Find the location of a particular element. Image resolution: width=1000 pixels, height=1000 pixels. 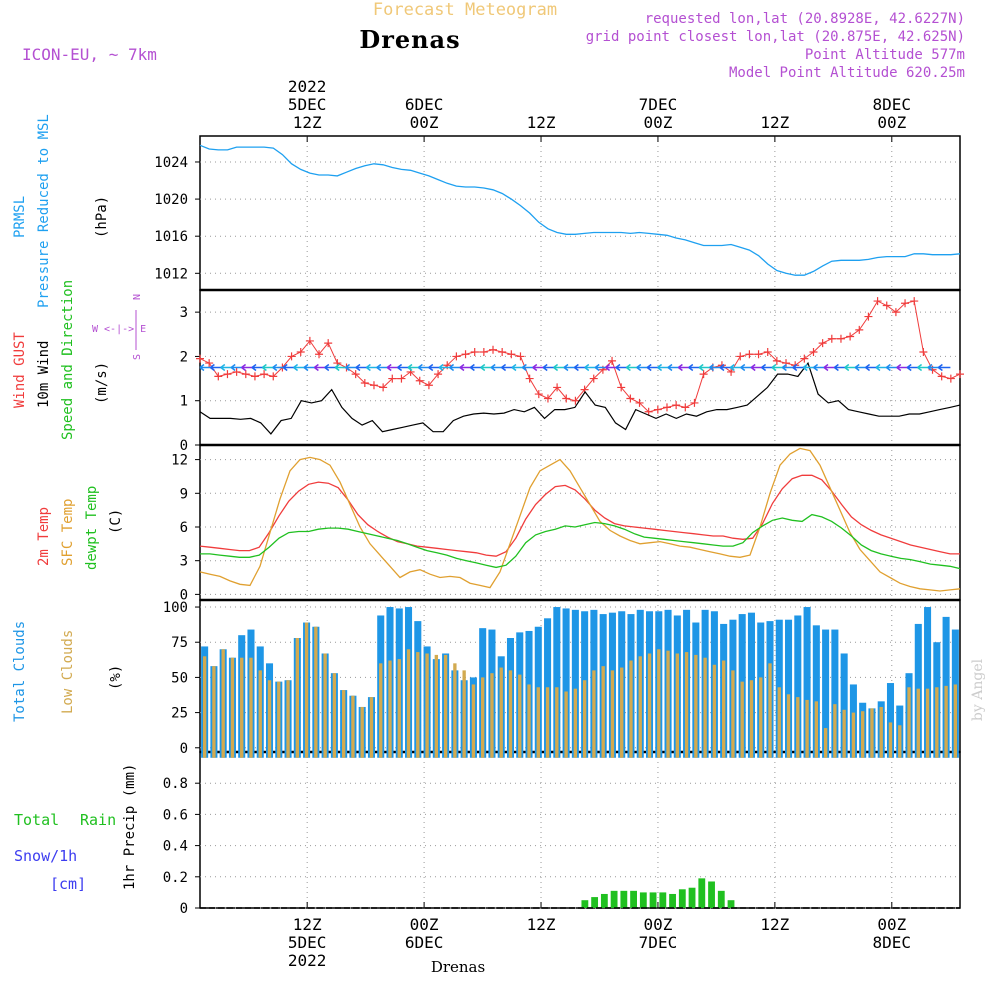

y-tick-label: 25 is located at coordinates (179, 714).